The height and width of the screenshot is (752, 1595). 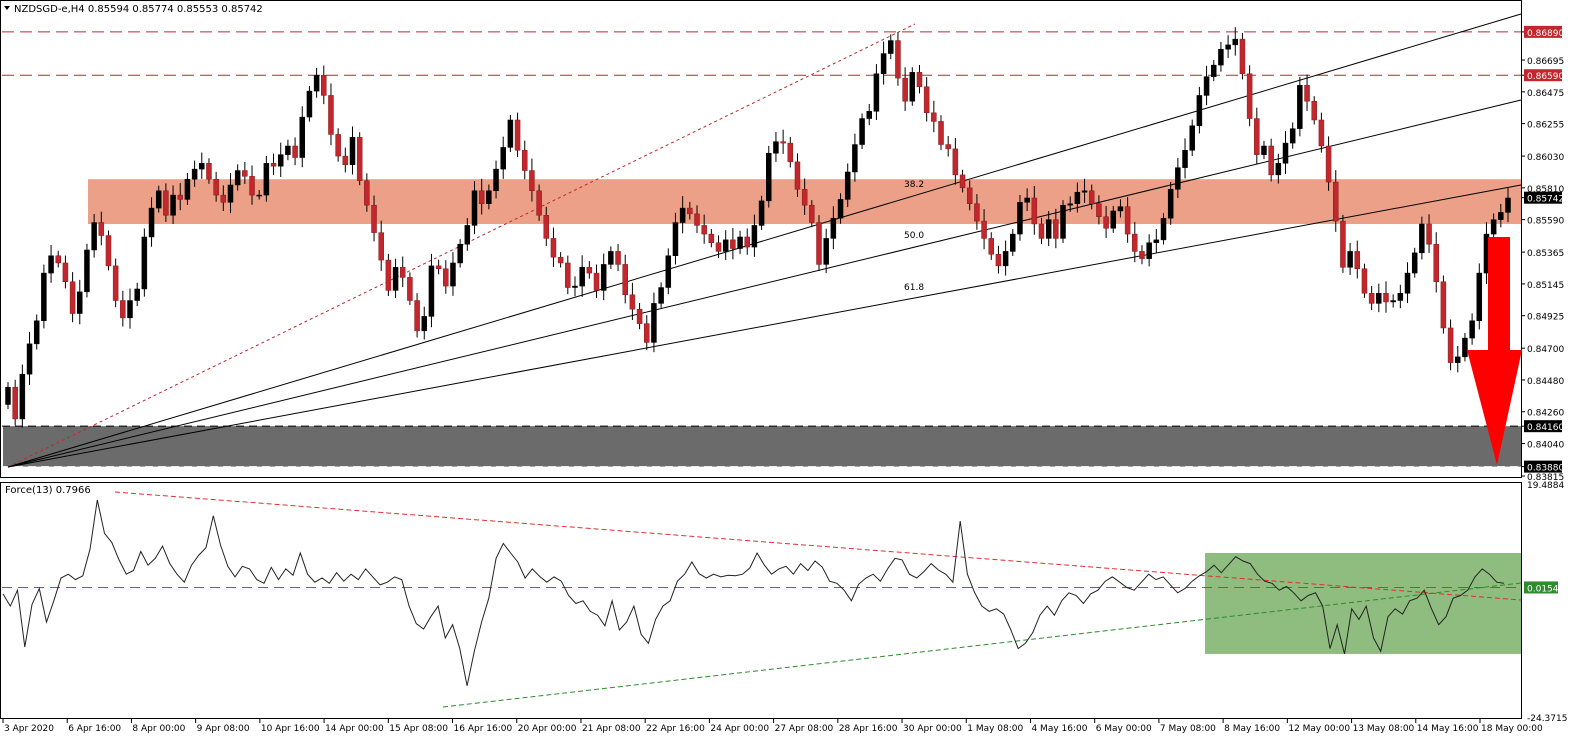 What do you see at coordinates (1545, 286) in the screenshot?
I see `price-tick-label: 0.85145` at bounding box center [1545, 286].